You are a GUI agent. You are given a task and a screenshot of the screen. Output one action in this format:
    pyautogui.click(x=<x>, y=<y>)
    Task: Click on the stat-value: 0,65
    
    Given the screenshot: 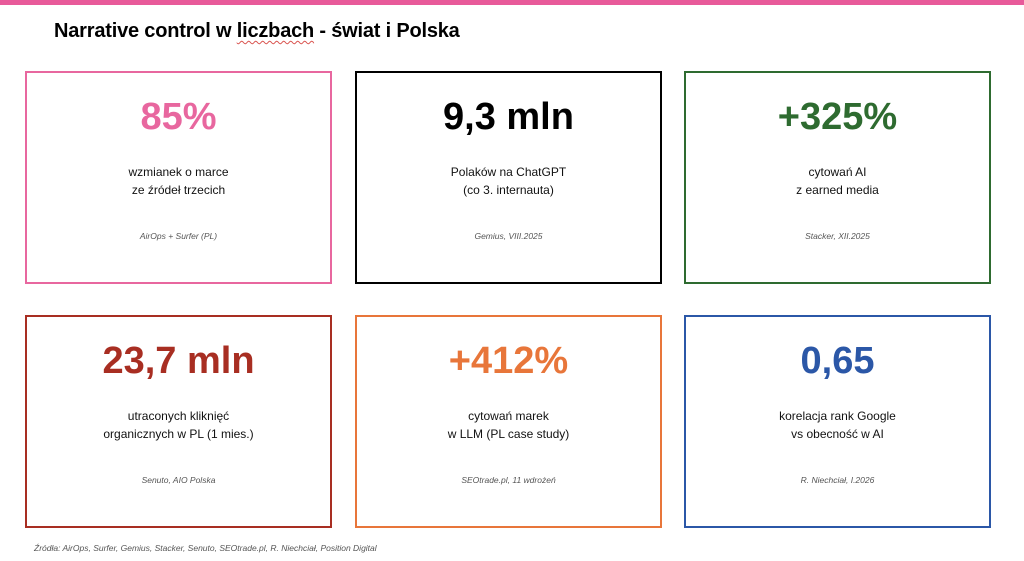 What is the action you would take?
    pyautogui.click(x=837, y=361)
    